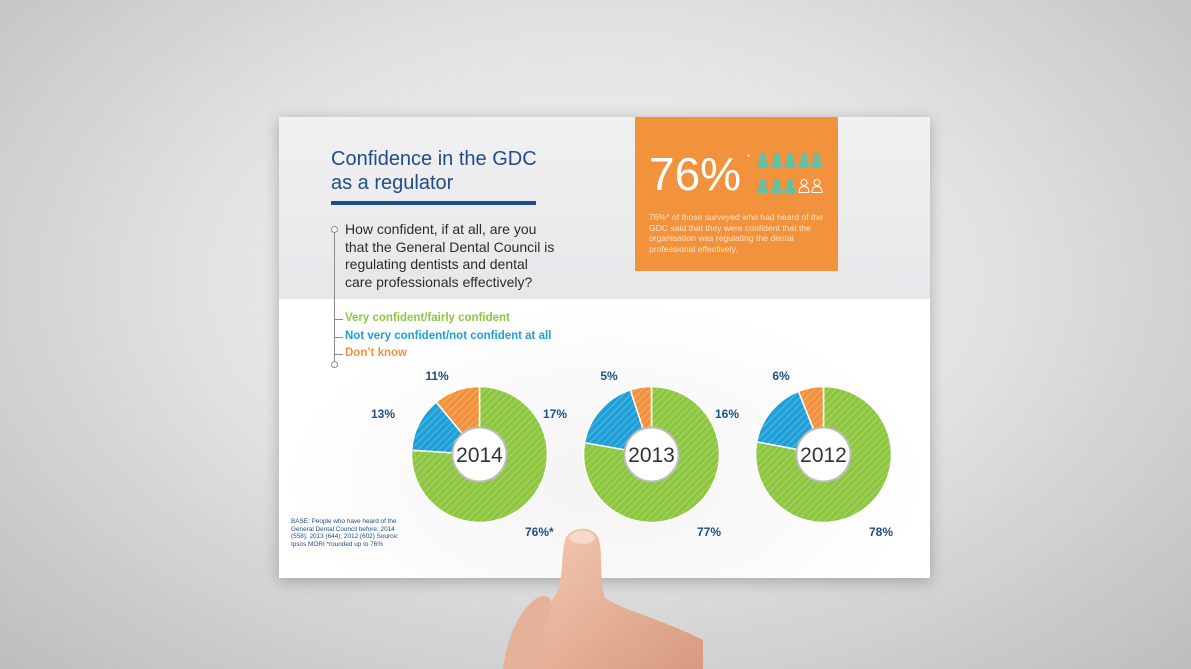 Image resolution: width=1191 pixels, height=669 pixels. I want to click on people-icon-grid, so click(795, 175).